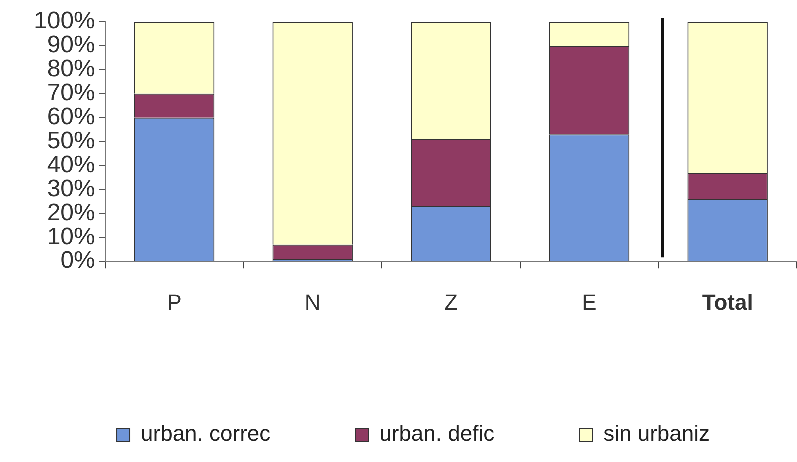 The width and height of the screenshot is (797, 462). What do you see at coordinates (657, 433) in the screenshot?
I see `legend-label: sin urbaniz` at bounding box center [657, 433].